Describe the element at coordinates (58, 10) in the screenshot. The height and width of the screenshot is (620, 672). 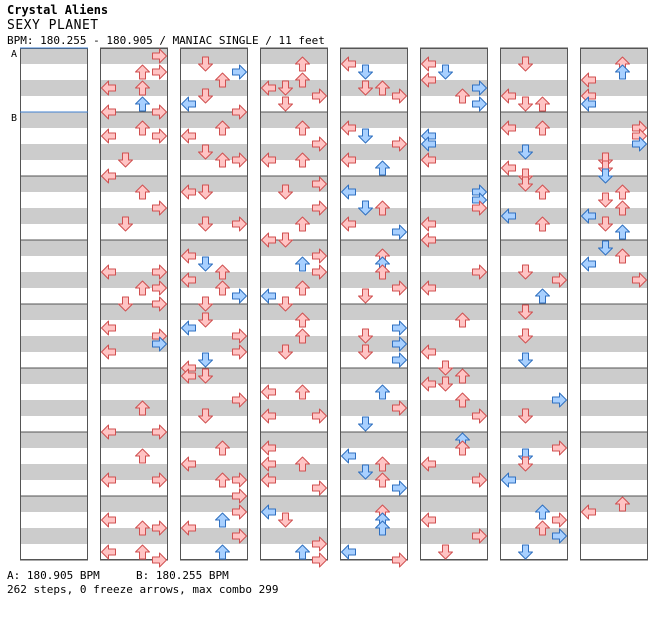
I see `artist-name: Crystal Aliens` at that location.